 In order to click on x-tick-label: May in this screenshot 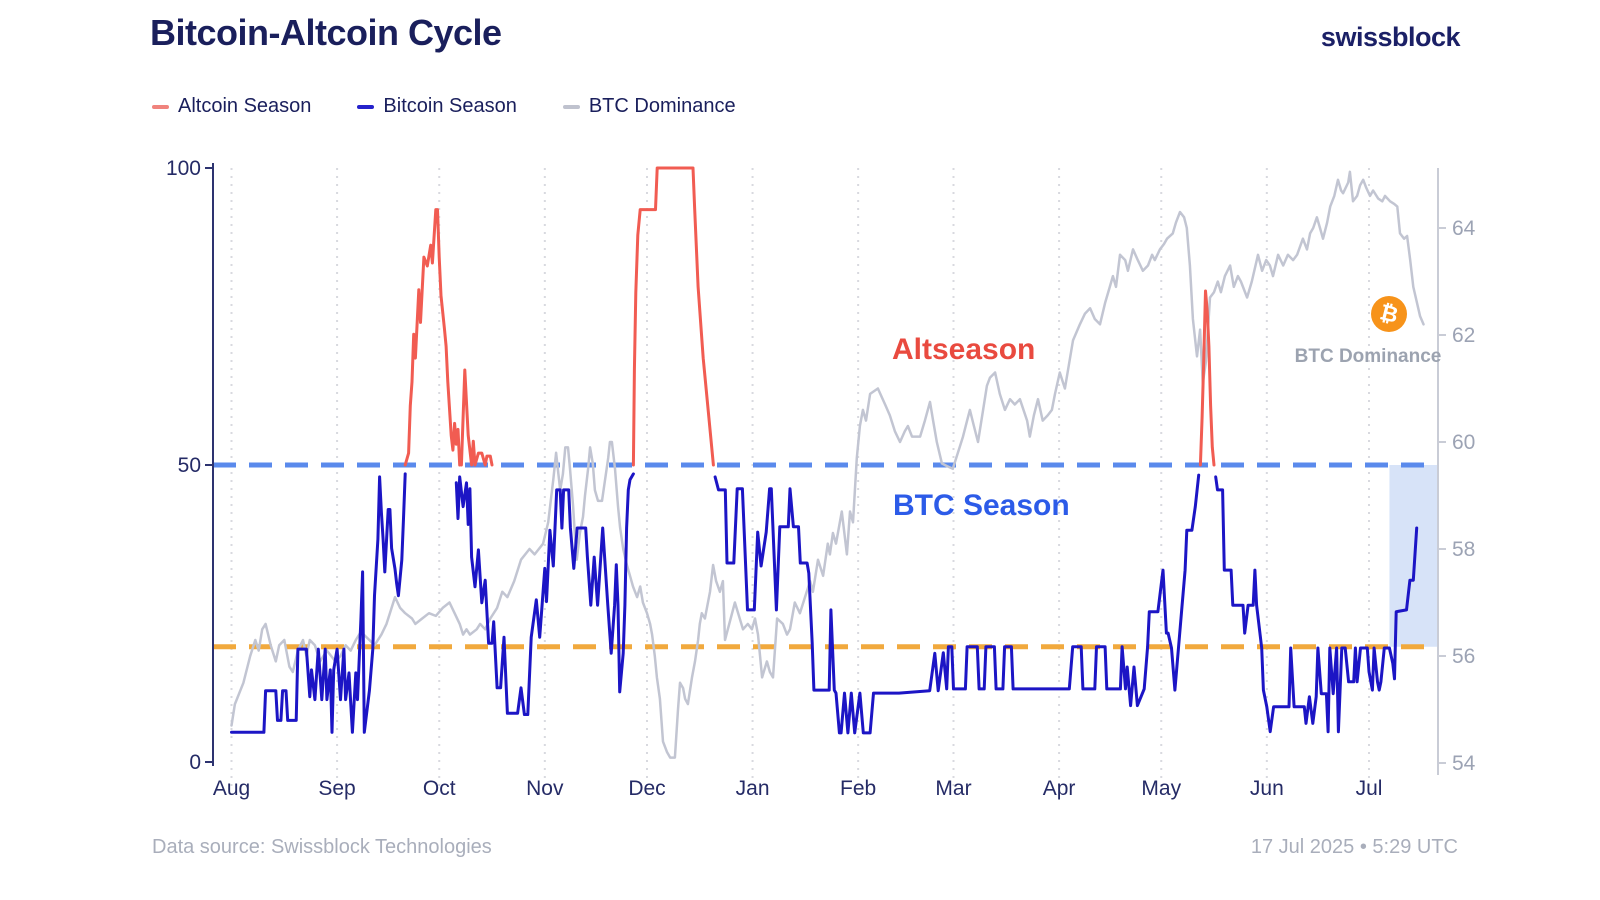, I will do `click(1161, 788)`.